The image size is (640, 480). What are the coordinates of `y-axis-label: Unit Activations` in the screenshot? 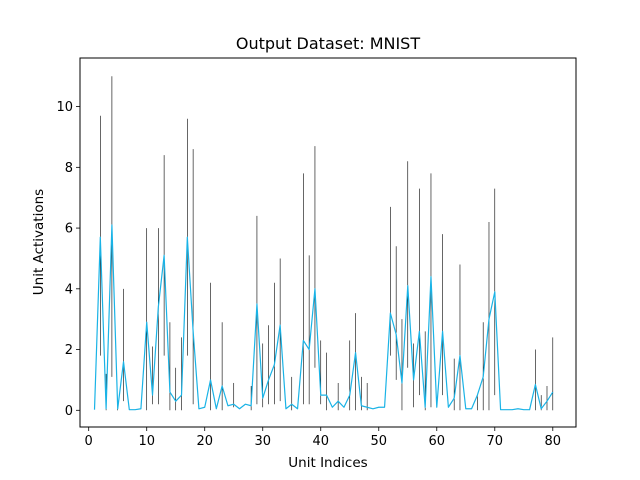 It's located at (39, 242).